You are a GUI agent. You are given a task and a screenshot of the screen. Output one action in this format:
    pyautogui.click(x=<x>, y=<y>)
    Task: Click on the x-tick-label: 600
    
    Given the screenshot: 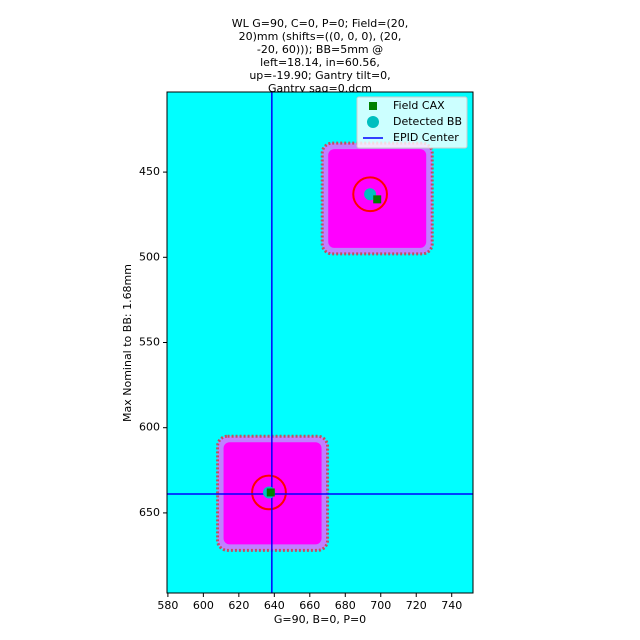 What is the action you would take?
    pyautogui.click(x=203, y=605)
    